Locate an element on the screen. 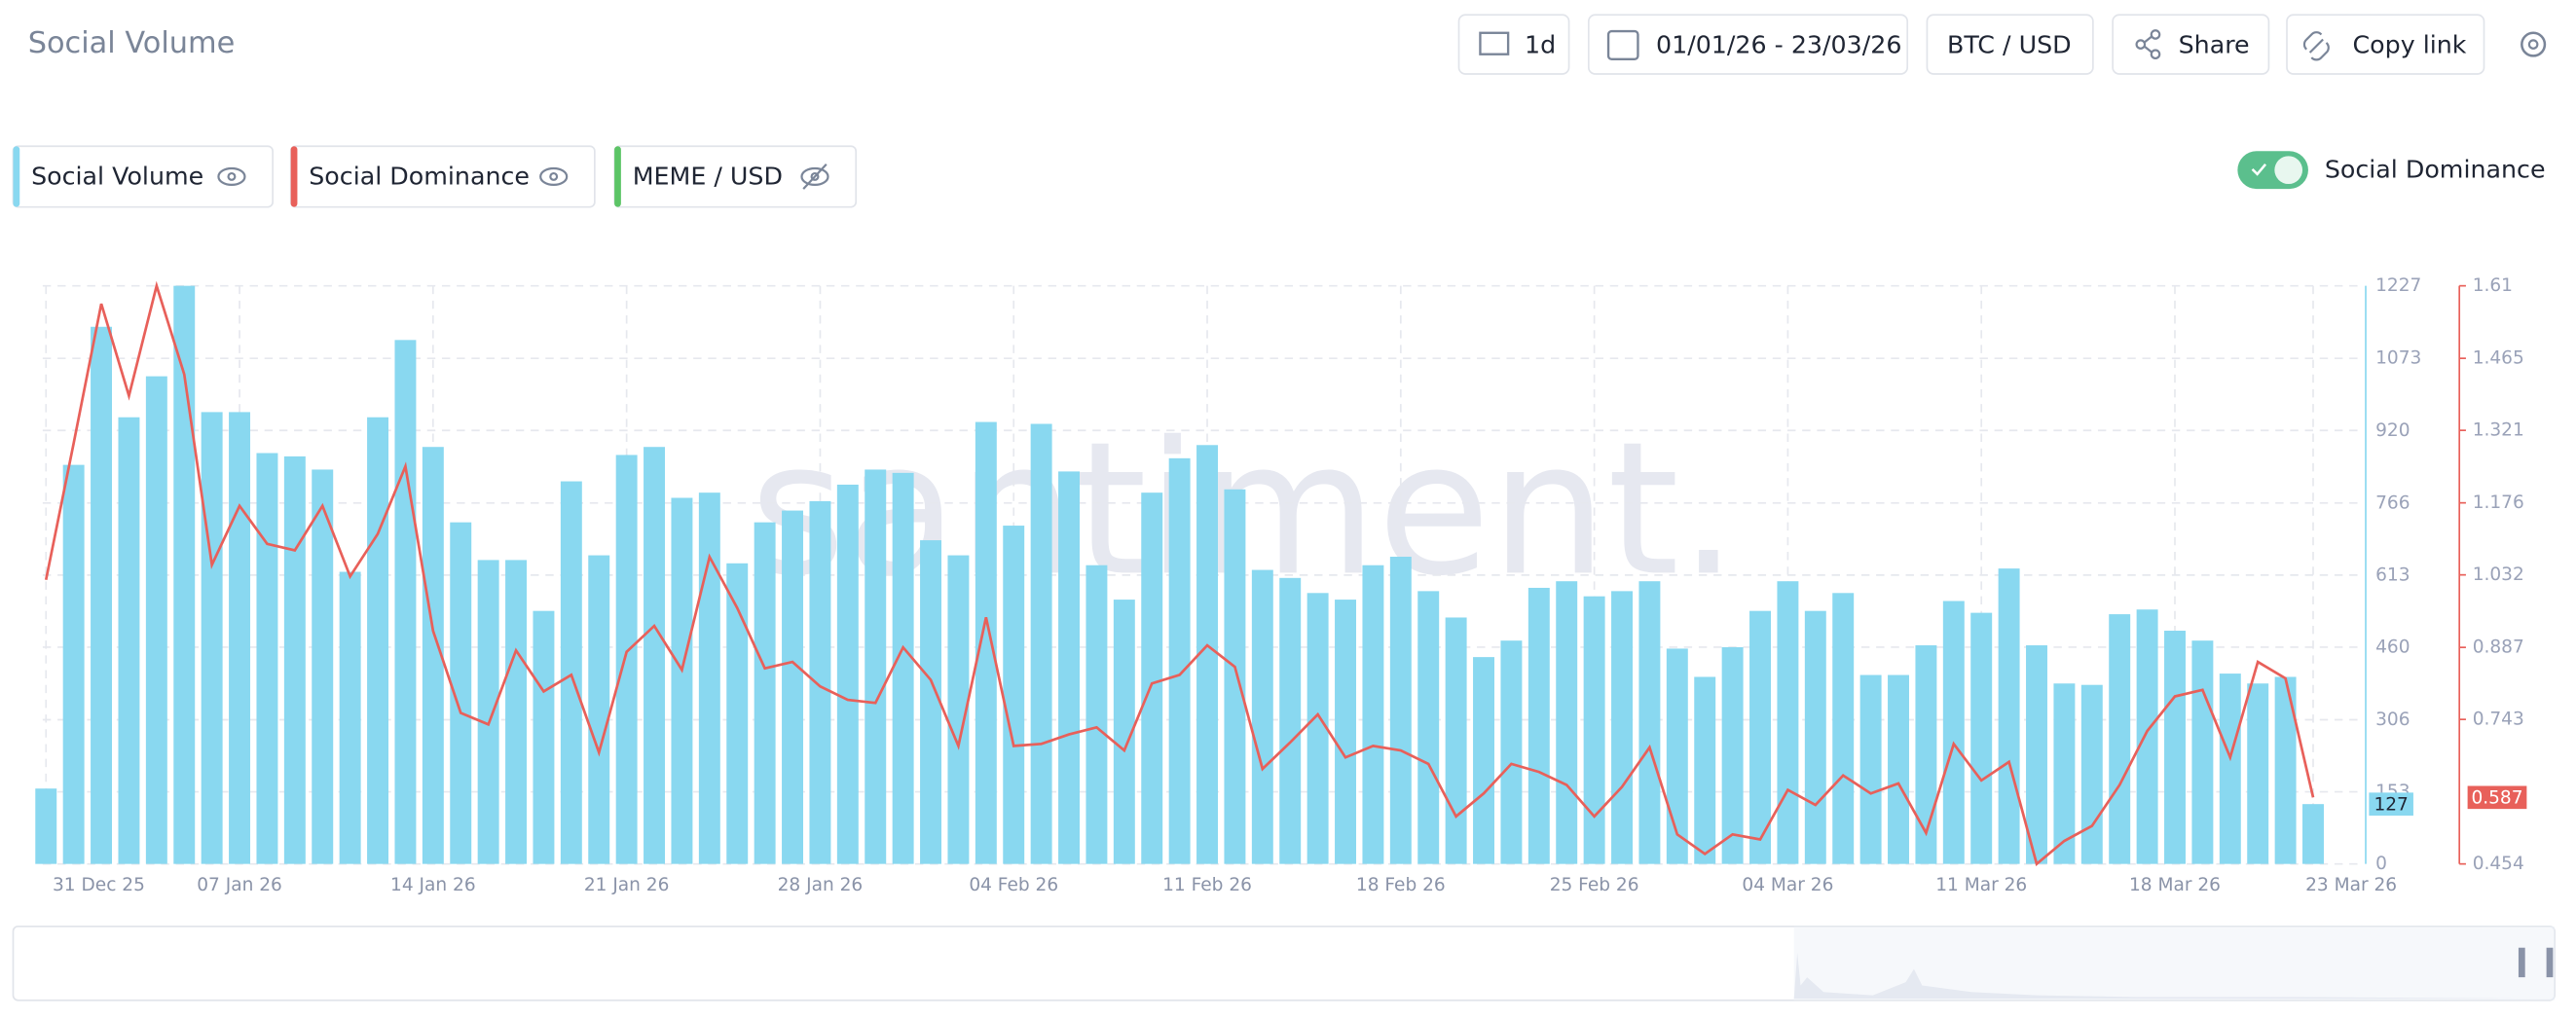 The height and width of the screenshot is (1020, 2576). link-icon is located at coordinates (2316, 46).